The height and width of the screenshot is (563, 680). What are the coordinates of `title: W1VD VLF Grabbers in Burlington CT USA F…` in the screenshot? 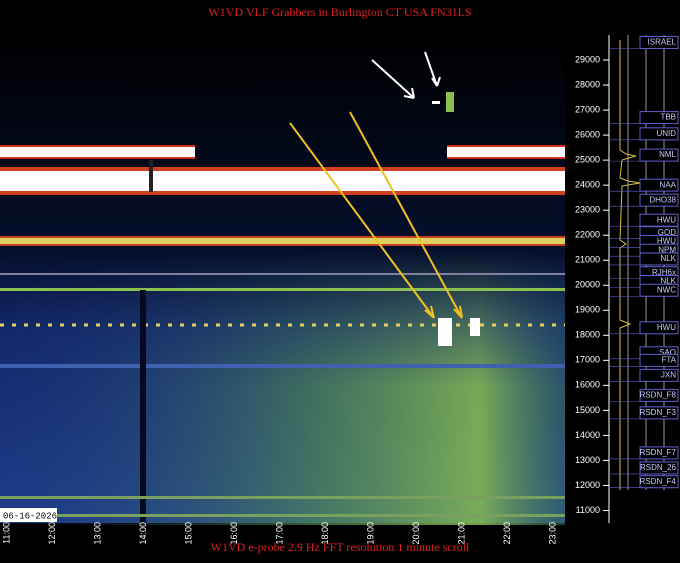 It's located at (339, 12).